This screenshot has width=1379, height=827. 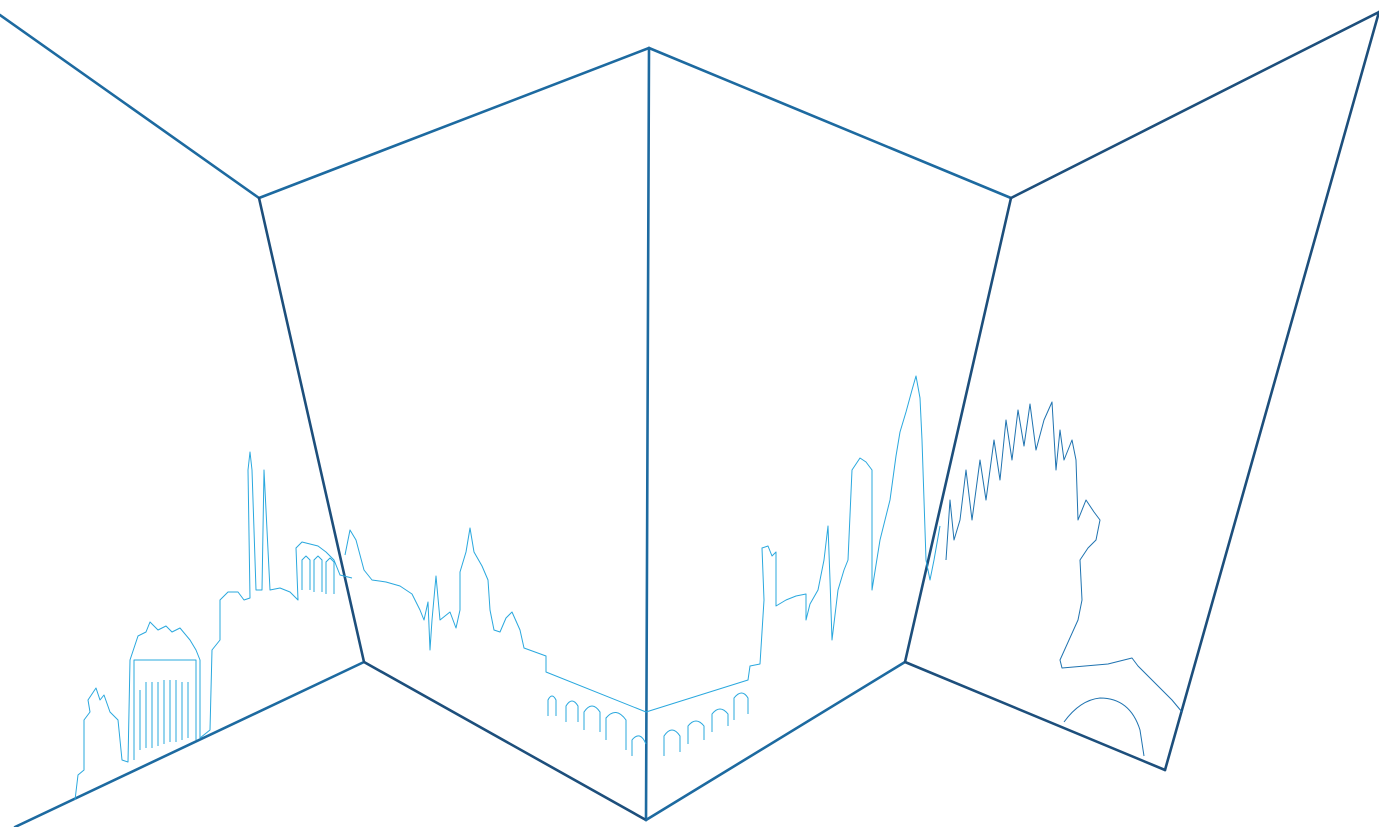 I want to click on skyline-center-left, so click(x=495, y=641).